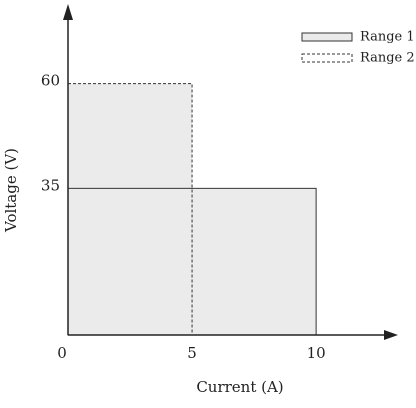 Image resolution: width=416 pixels, height=408 pixels. What do you see at coordinates (11, 190) in the screenshot?
I see `y-axis-label: Voltage (V)` at bounding box center [11, 190].